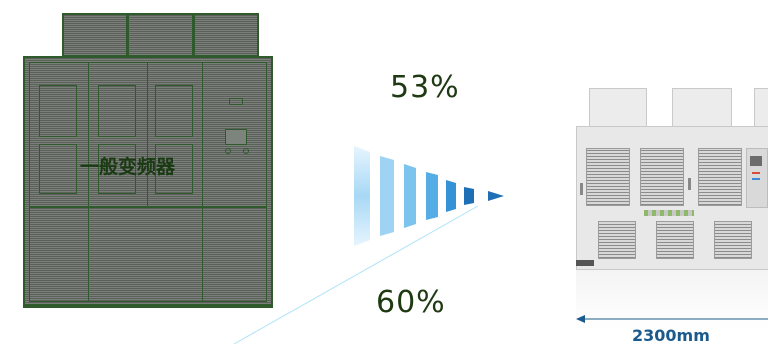 The width and height of the screenshot is (768, 346). Describe the element at coordinates (496, 196) in the screenshot. I see `arrow-tip` at that location.